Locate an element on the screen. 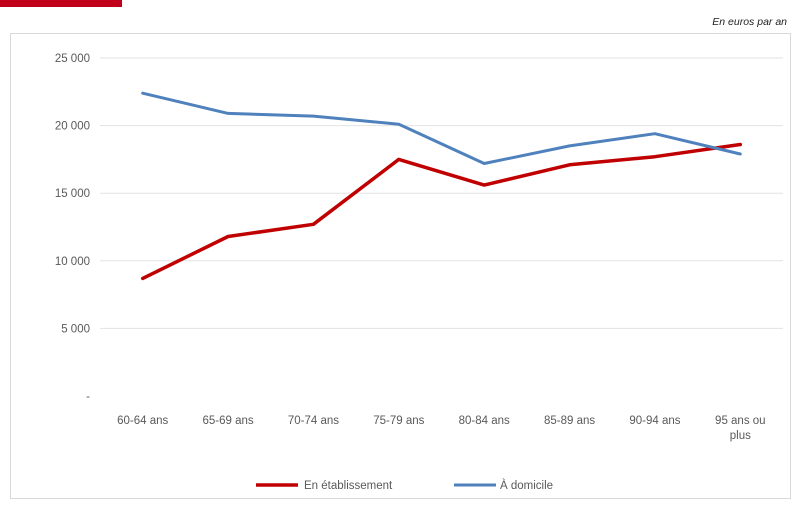 This screenshot has height=506, width=801. legend: En établissement À domicile is located at coordinates (404, 485).